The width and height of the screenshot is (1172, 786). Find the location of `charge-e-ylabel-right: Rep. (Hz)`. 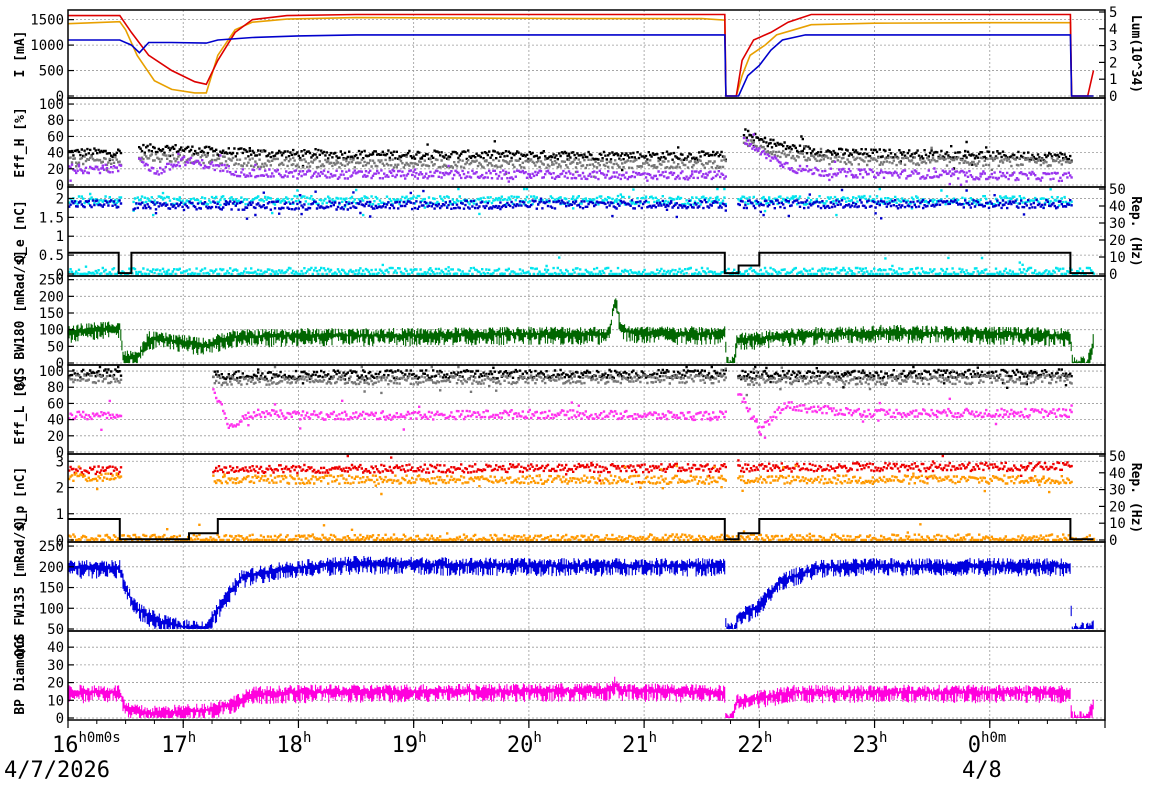

charge-e-ylabel-right: Rep. (Hz) is located at coordinates (1135, 231).